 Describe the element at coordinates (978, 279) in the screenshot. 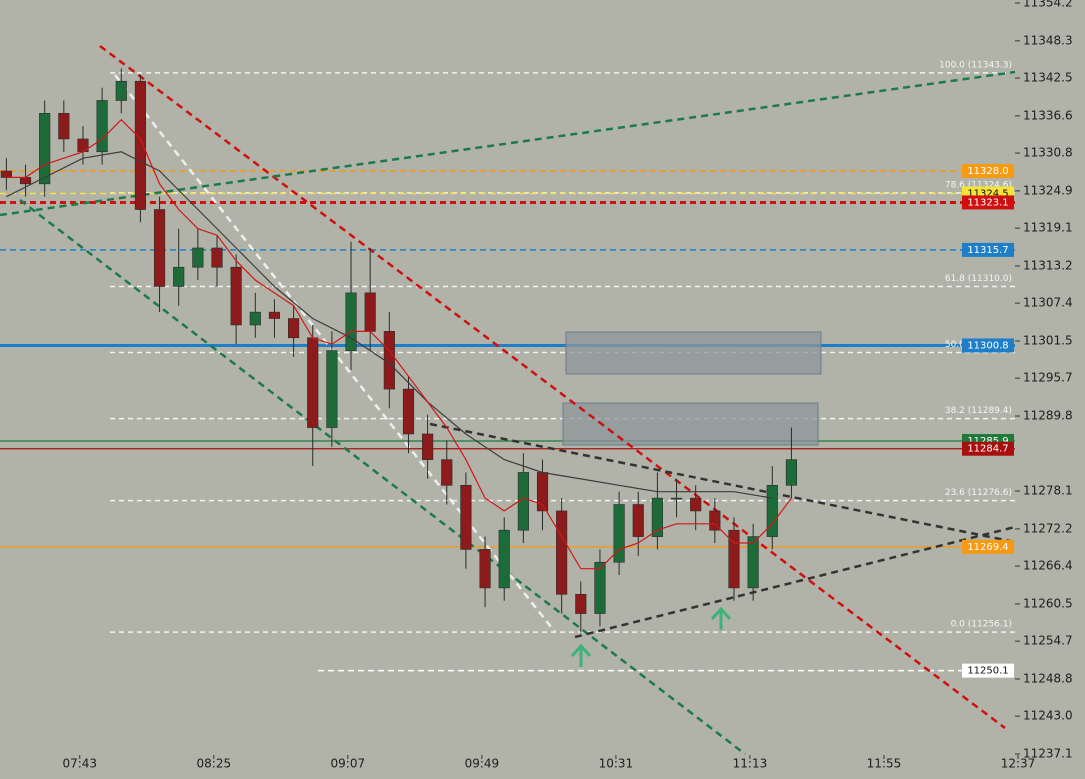

I see `fib-label: 61.8 (11310.0)` at that location.